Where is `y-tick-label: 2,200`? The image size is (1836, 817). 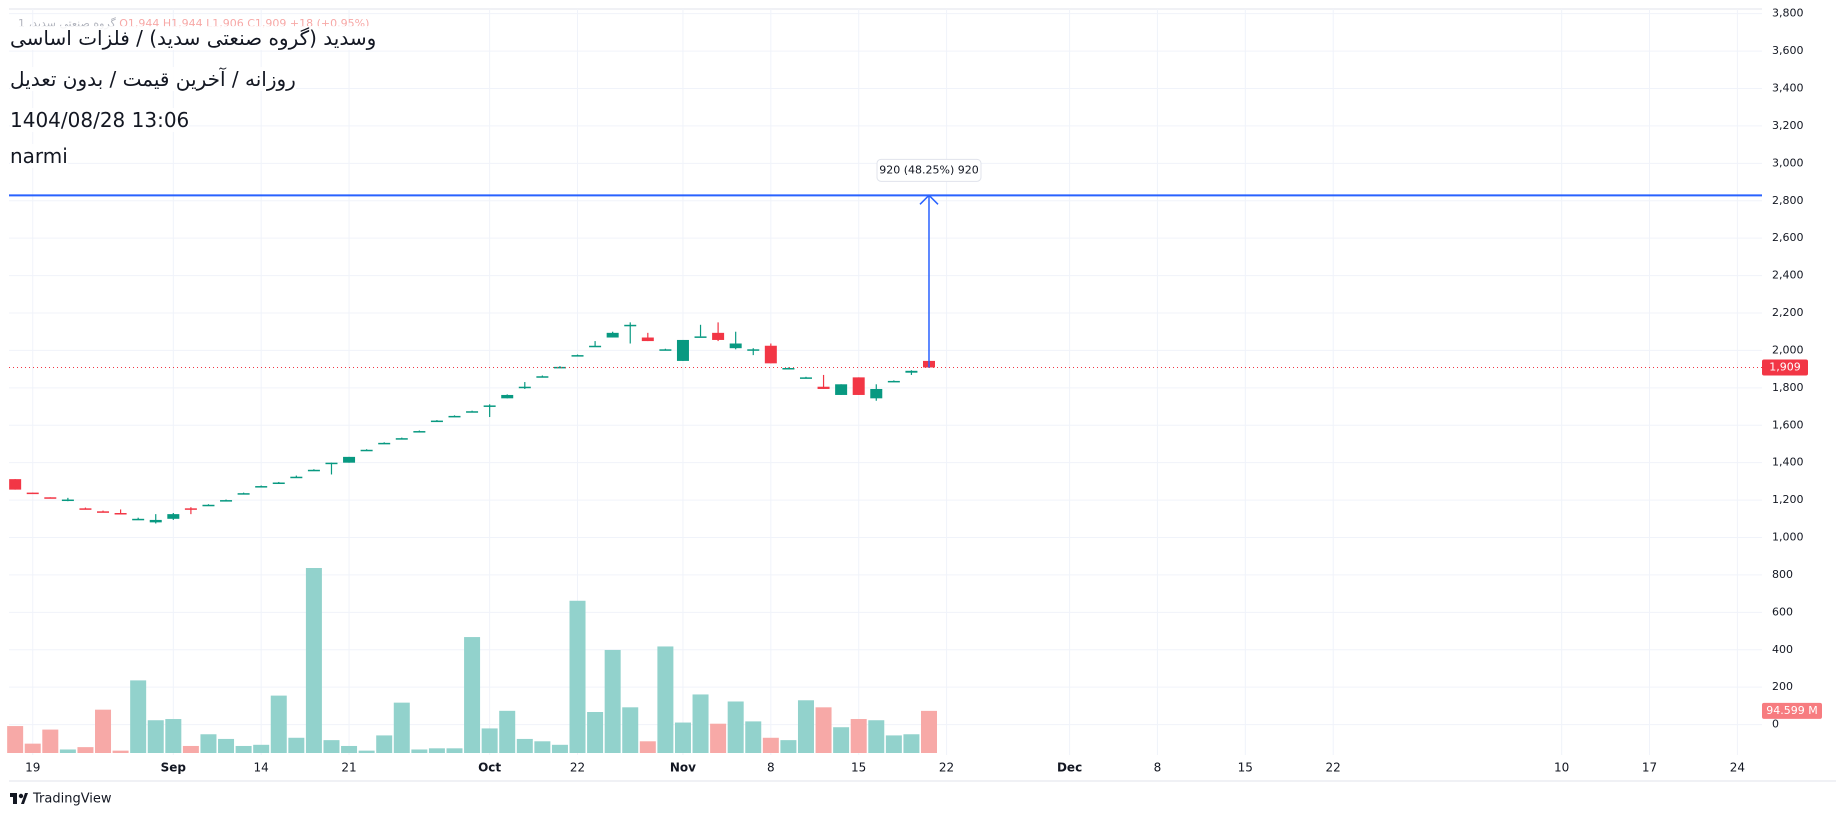 y-tick-label: 2,200 is located at coordinates (1788, 312).